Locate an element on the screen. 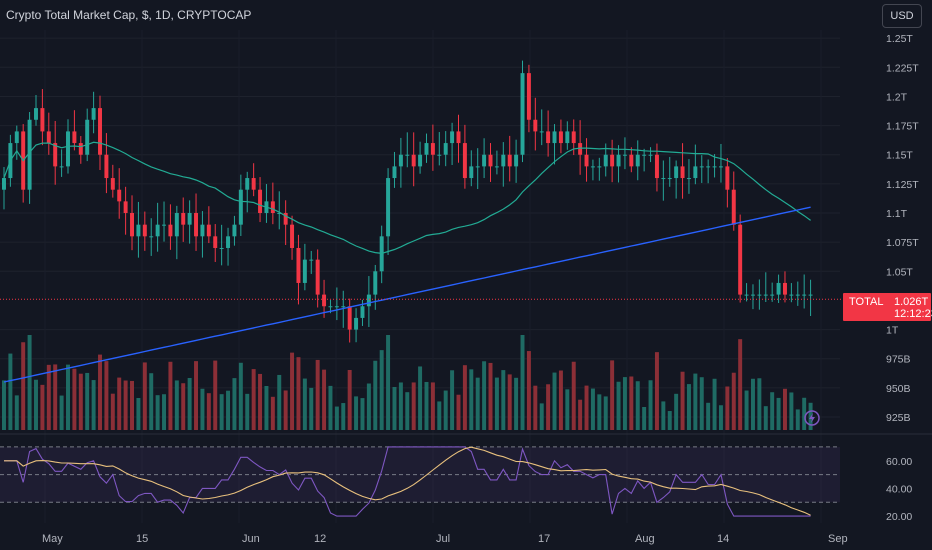 This screenshot has width=932, height=550. rsi-tick-label: 20.00 is located at coordinates (899, 517).